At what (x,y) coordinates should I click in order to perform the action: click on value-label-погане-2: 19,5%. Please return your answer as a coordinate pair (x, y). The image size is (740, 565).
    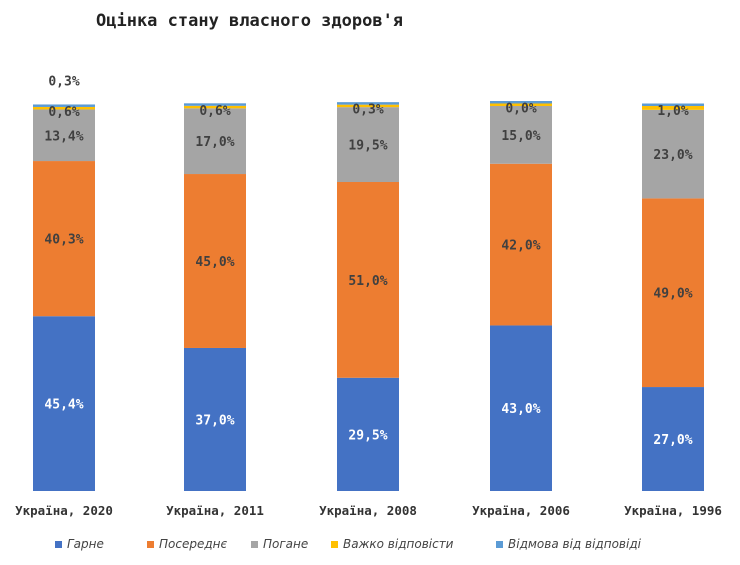
    Looking at the image, I should click on (367, 146).